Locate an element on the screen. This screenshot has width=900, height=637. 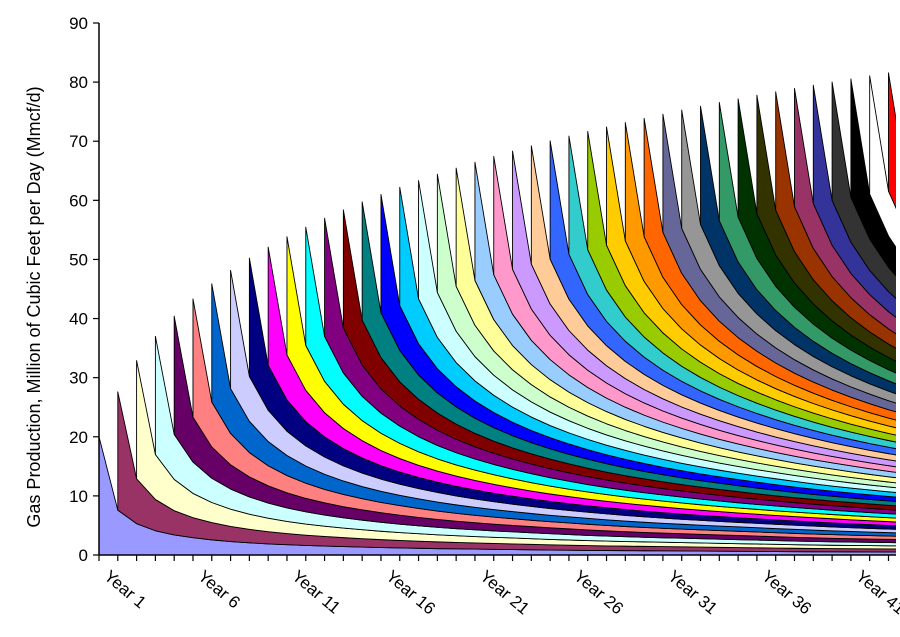
y-tick-label: 0 is located at coordinates (83, 555).